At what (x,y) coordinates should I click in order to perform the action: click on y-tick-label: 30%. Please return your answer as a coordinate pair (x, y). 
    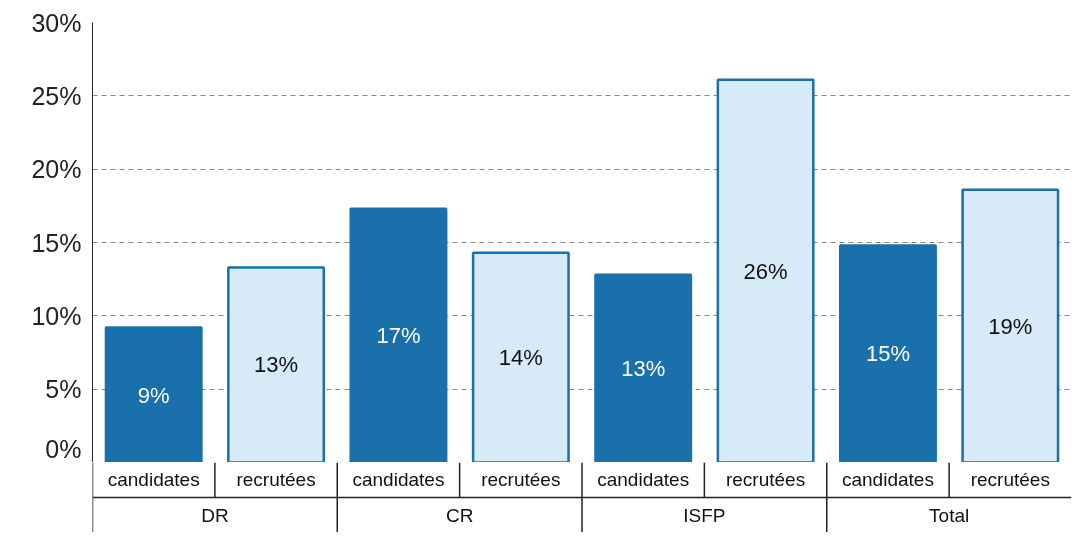
    Looking at the image, I should click on (56, 22).